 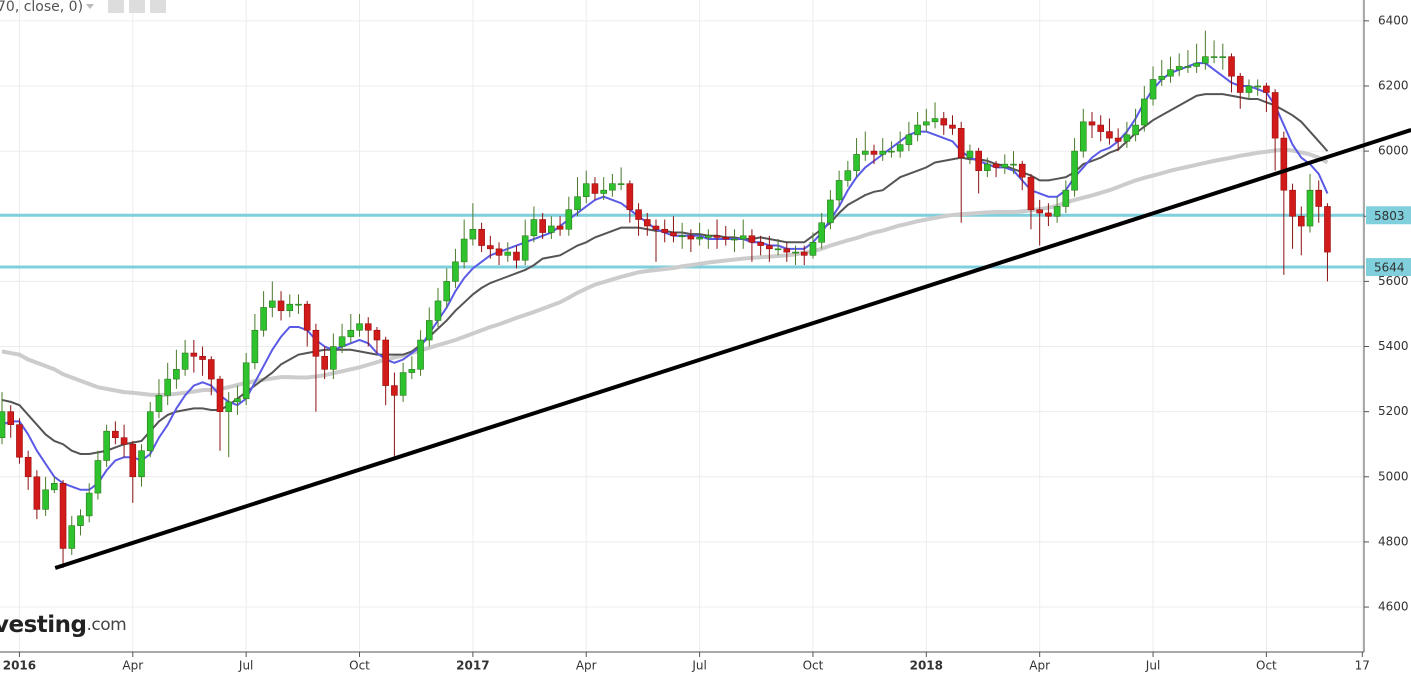 What do you see at coordinates (107, 625) in the screenshot?
I see `watermark-suffix: .com` at bounding box center [107, 625].